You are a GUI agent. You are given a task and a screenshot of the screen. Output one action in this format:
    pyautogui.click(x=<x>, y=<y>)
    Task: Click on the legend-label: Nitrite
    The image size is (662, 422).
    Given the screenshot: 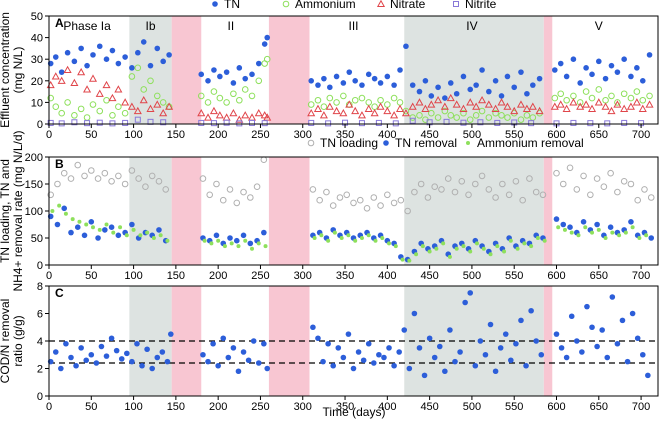 What is the action you would take?
    pyautogui.click(x=481, y=5)
    